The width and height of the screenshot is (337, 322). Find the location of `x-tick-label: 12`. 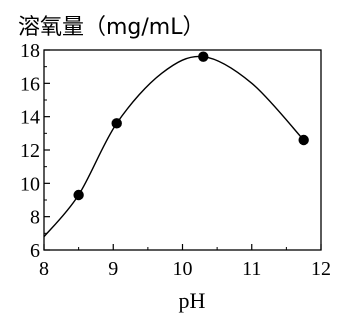

x-tick-label: 12 is located at coordinates (321, 269).